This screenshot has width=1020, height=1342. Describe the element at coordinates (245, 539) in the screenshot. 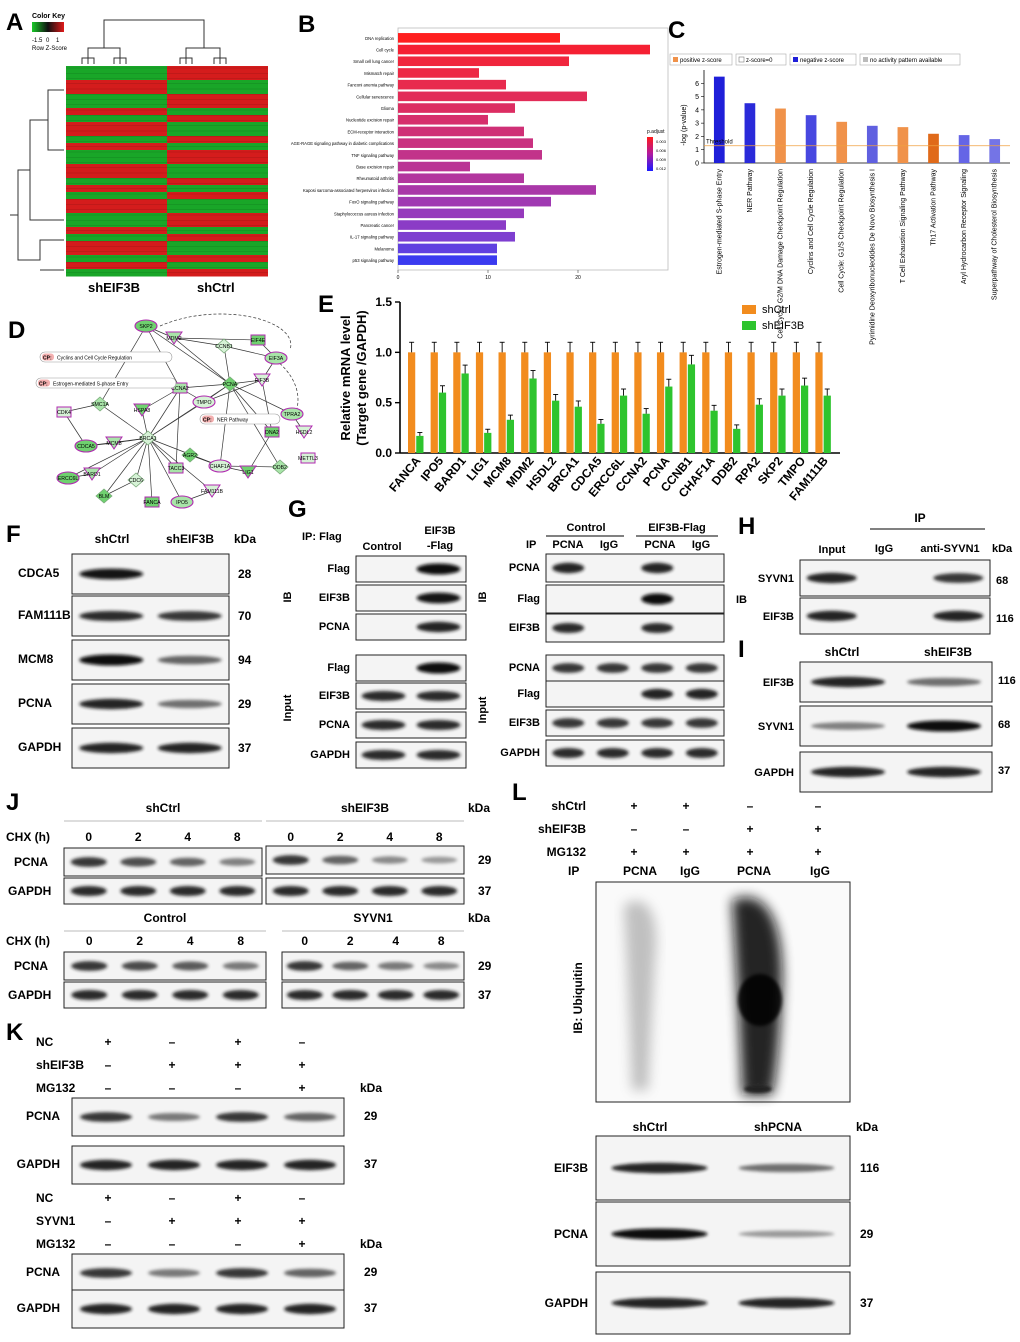

I see `f-kda: kDa` at that location.